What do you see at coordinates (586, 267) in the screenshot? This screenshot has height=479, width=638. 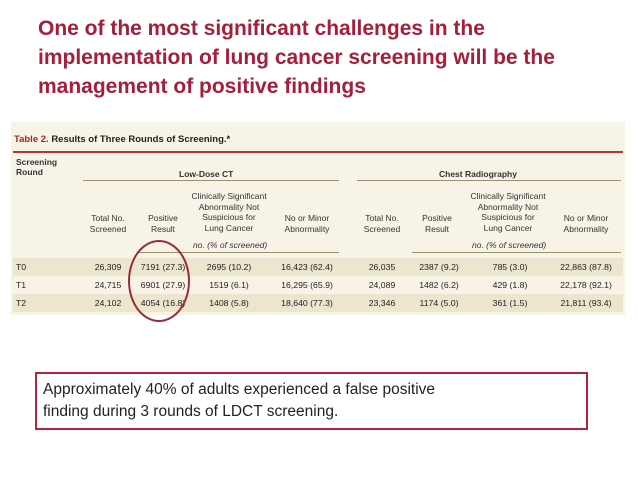 I see `cell-xr-minor: 22,863 (87.8)` at bounding box center [586, 267].